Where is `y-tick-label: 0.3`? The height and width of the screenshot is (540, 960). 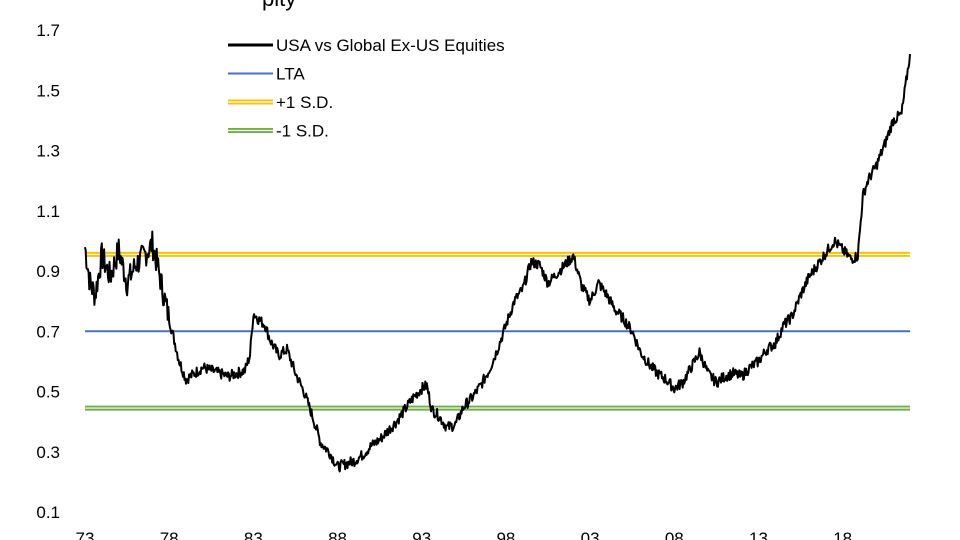 y-tick-label: 0.3 is located at coordinates (48, 452).